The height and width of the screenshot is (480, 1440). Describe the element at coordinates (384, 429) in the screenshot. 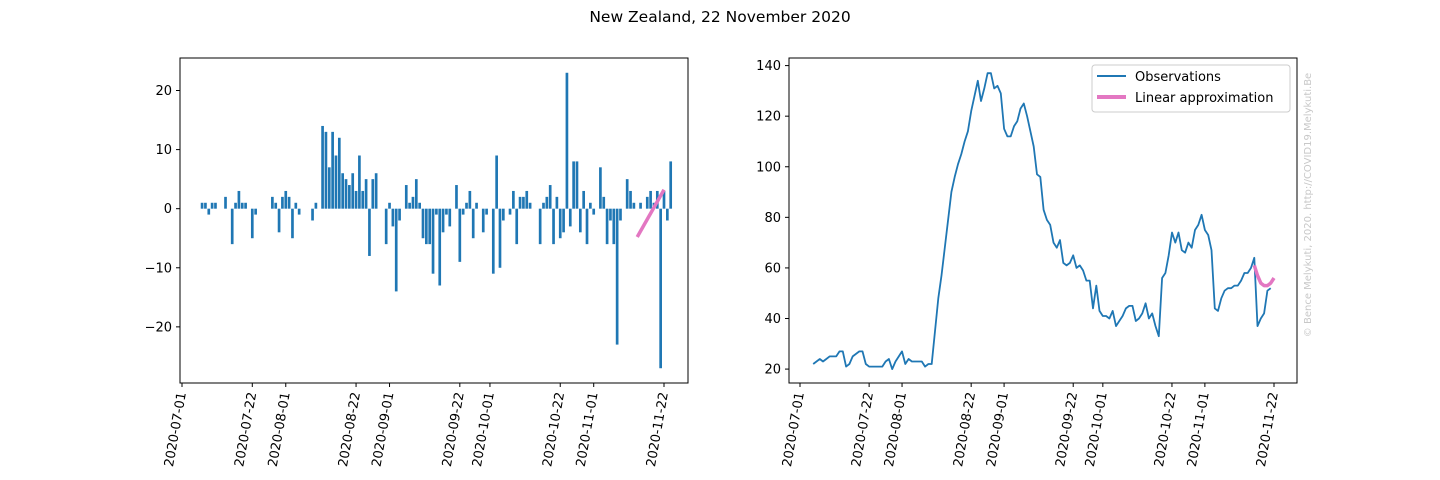

I see `x-tick-label: 2020-09-01` at that location.